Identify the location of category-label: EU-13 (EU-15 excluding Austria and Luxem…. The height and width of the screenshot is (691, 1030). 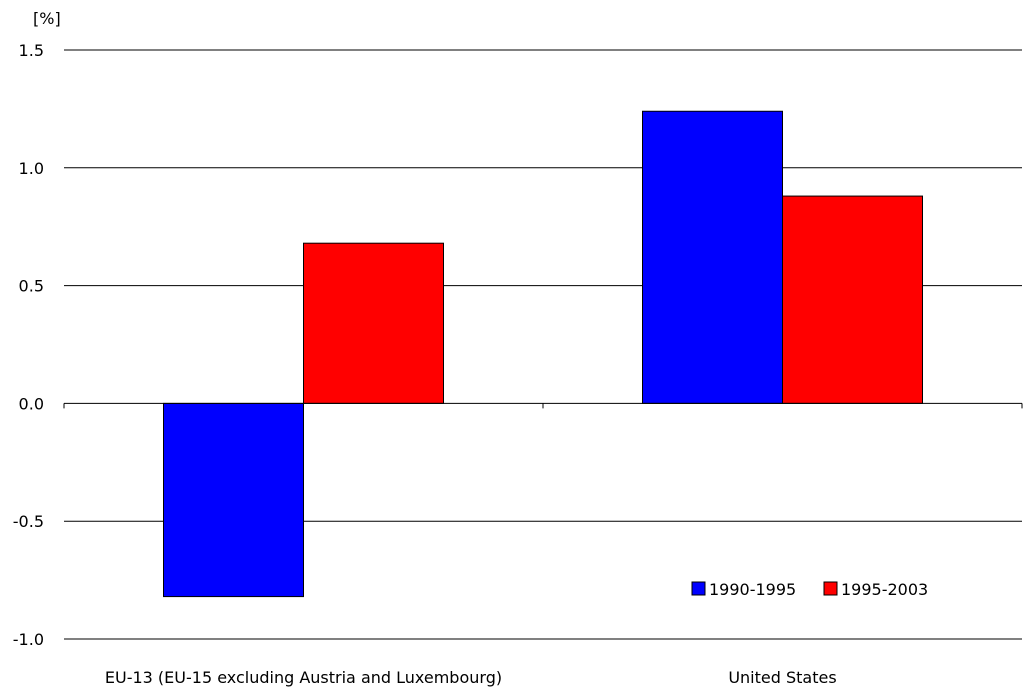
(303, 677).